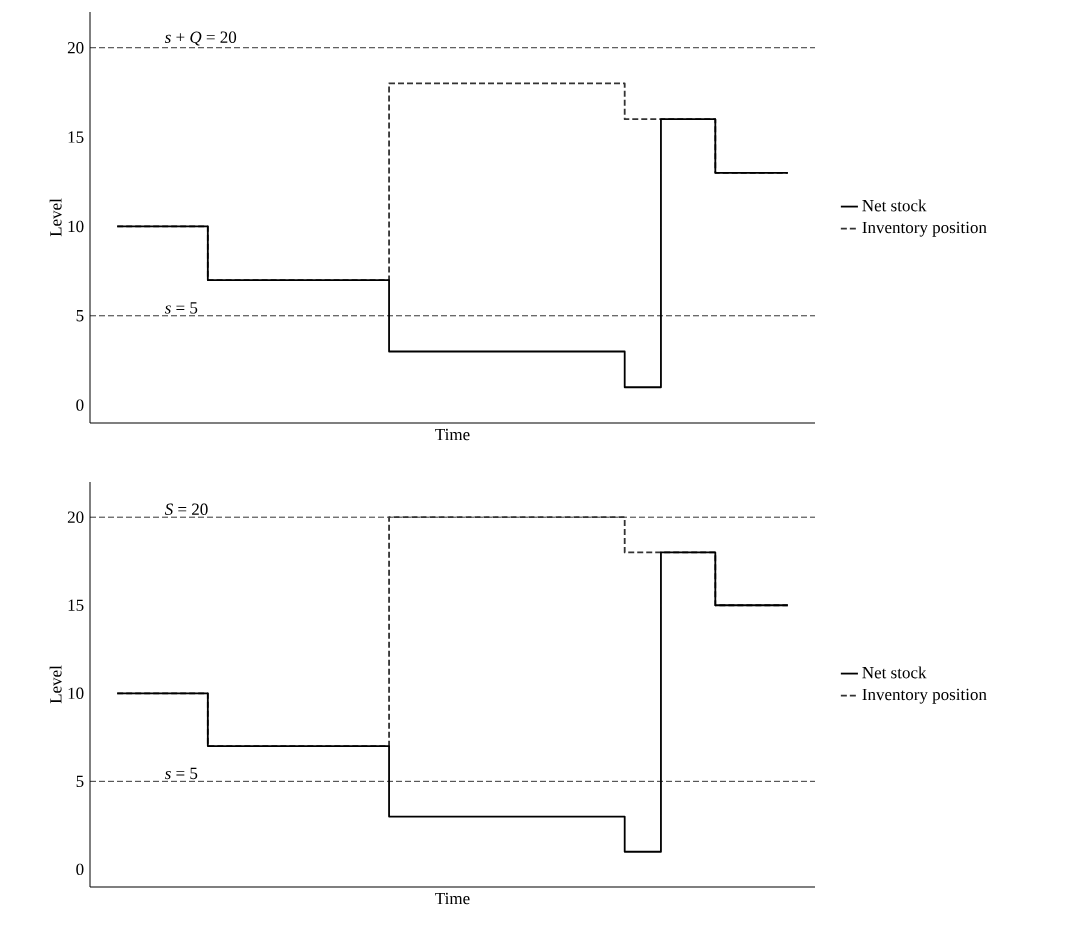  I want to click on ref-line-label: s + Q = 20, so click(200, 38).